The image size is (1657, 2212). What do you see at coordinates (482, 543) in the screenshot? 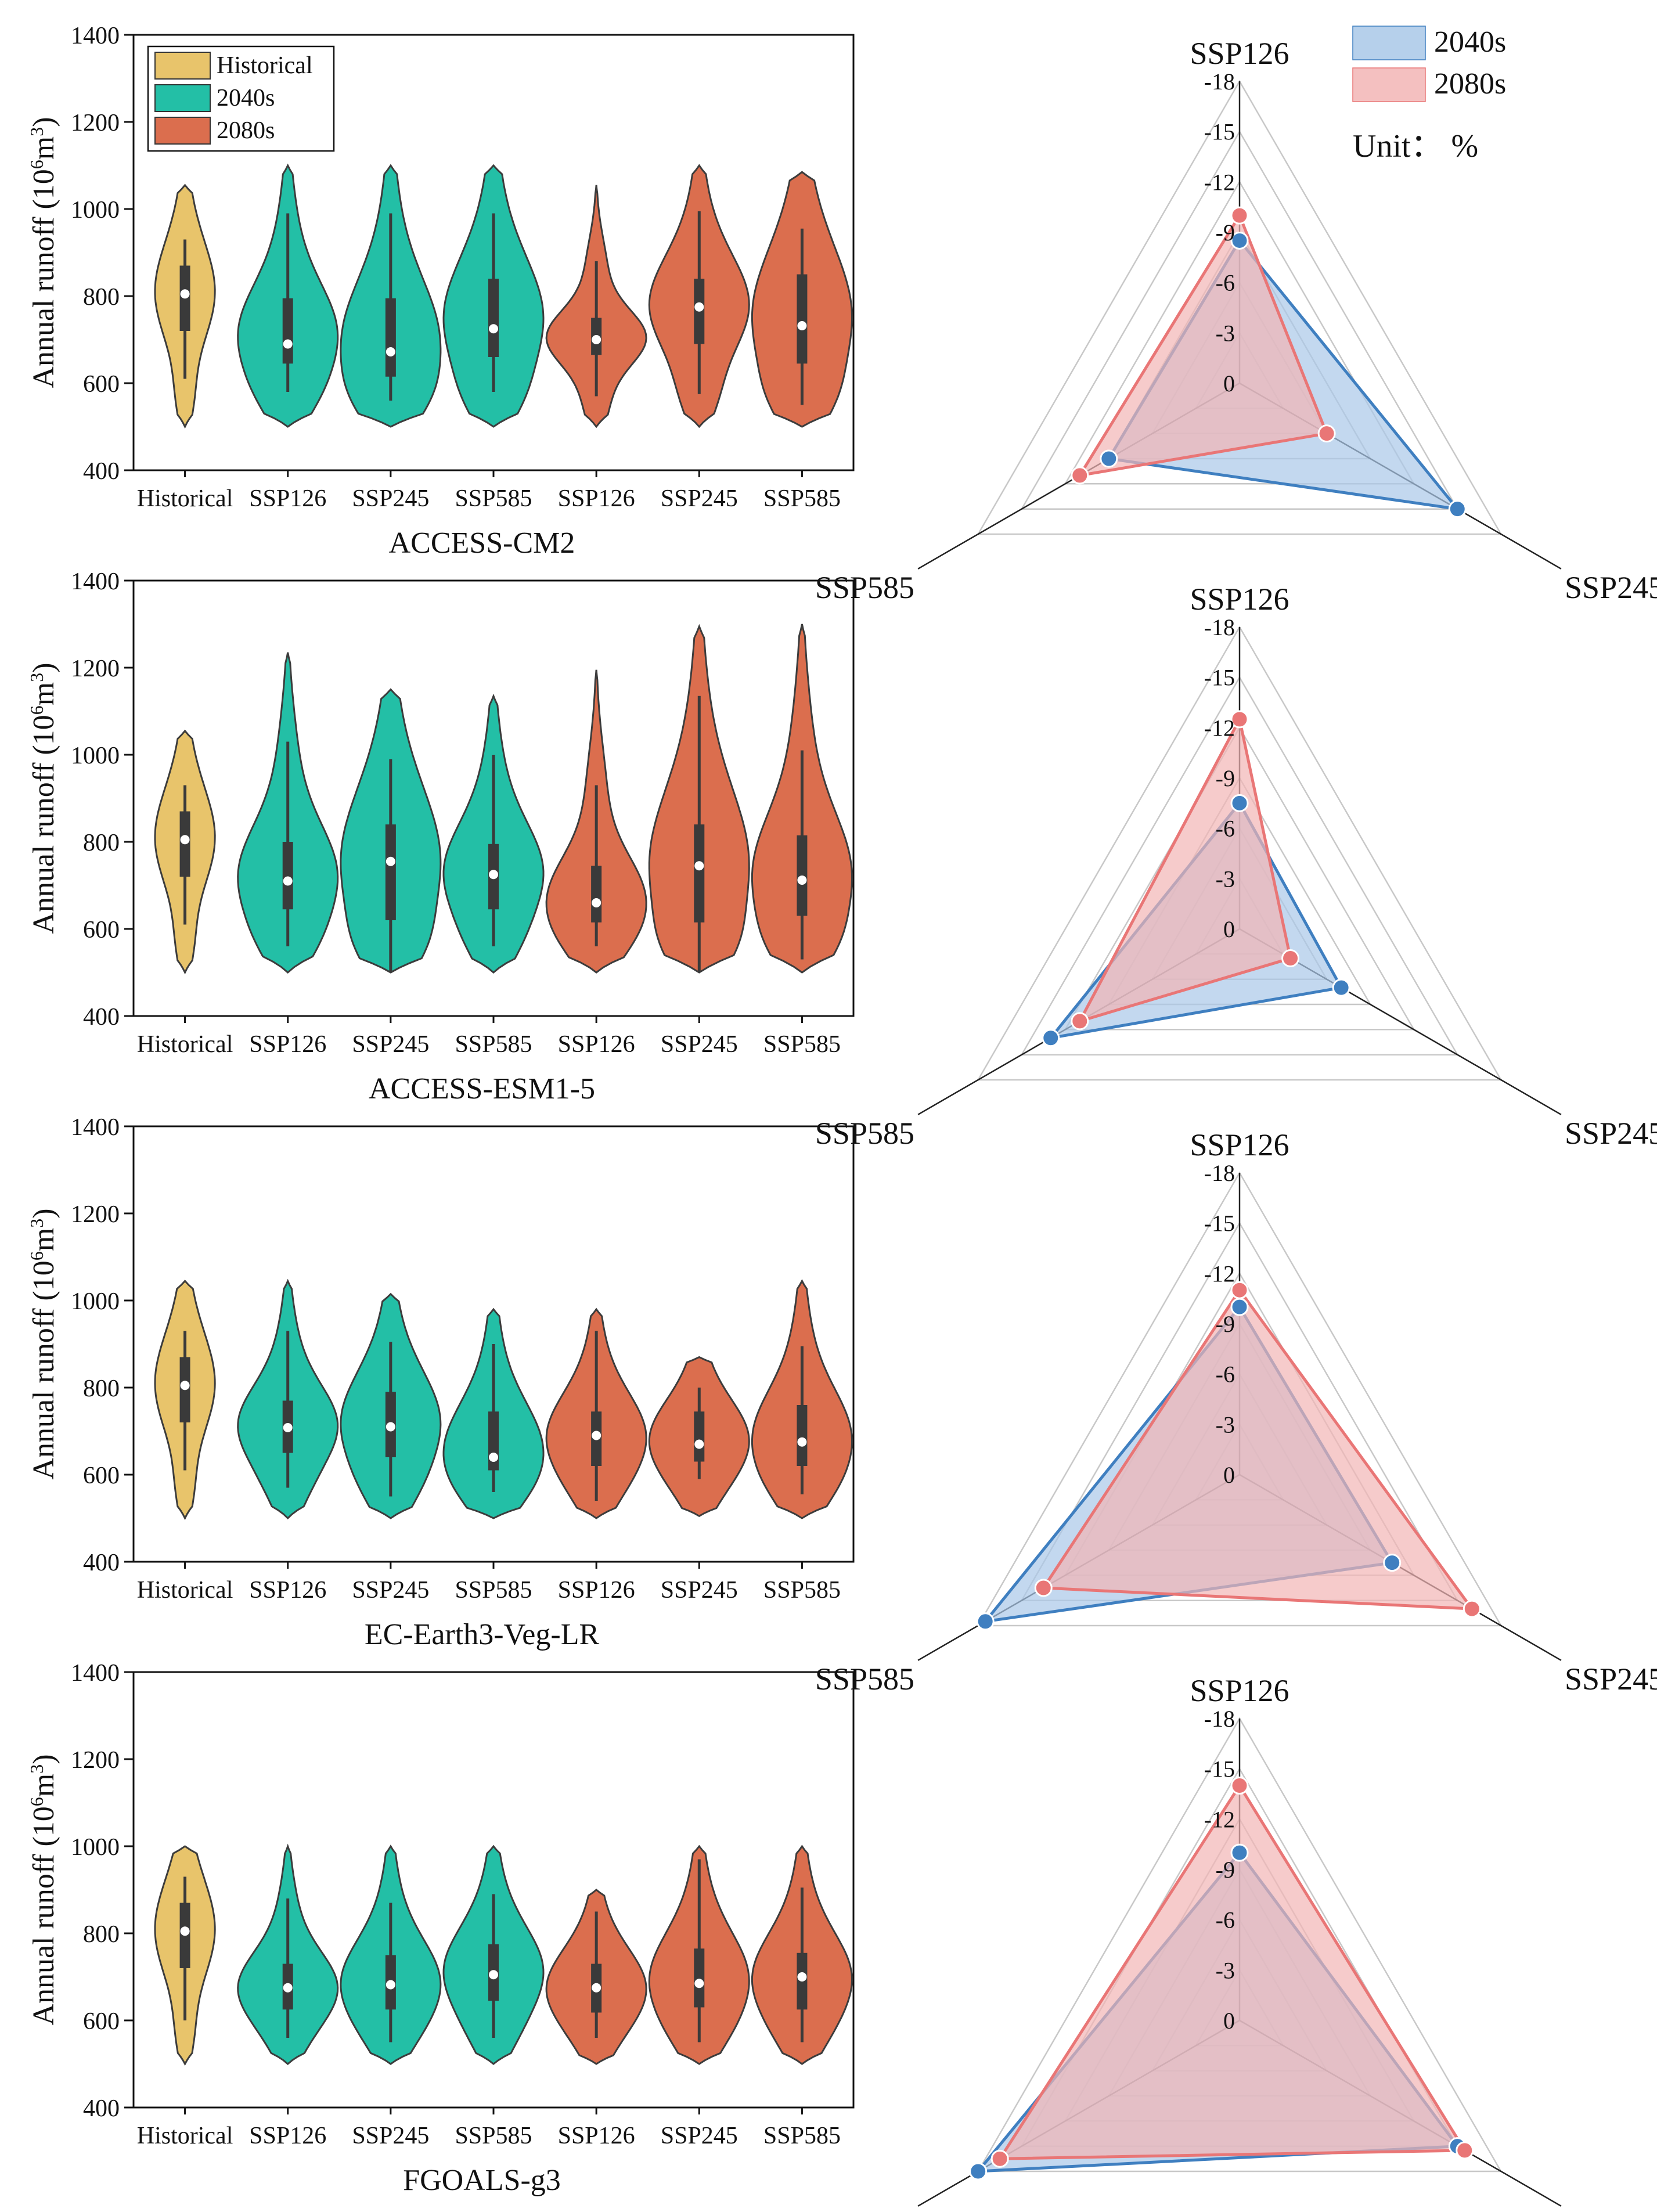
I see `model-title: ACCESS-CM2` at bounding box center [482, 543].